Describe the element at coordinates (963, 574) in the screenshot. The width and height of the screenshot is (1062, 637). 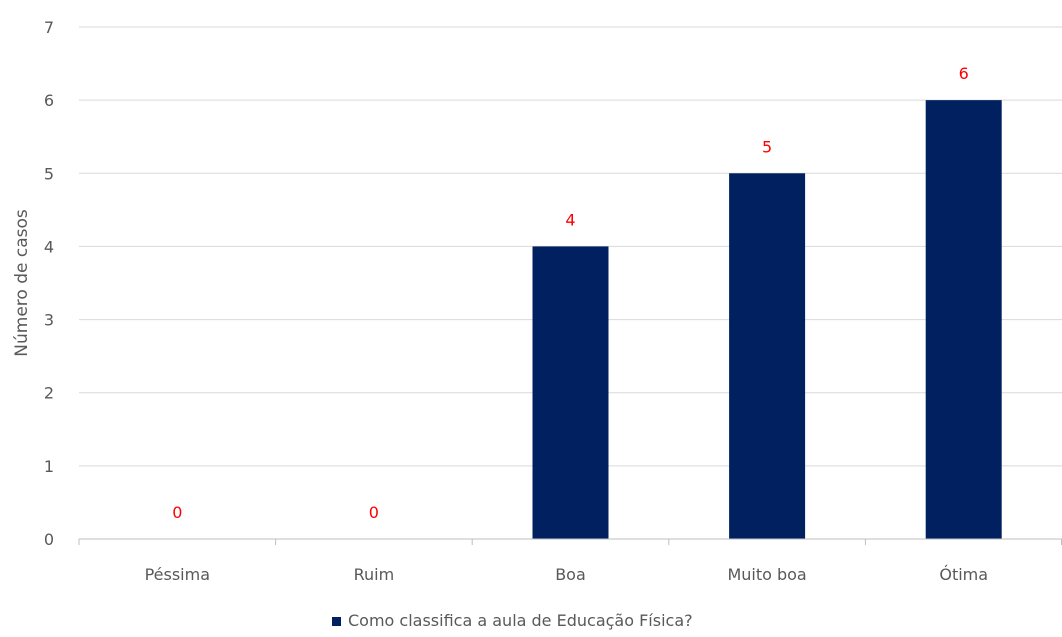
I see `x-tick-label: Ótima` at that location.